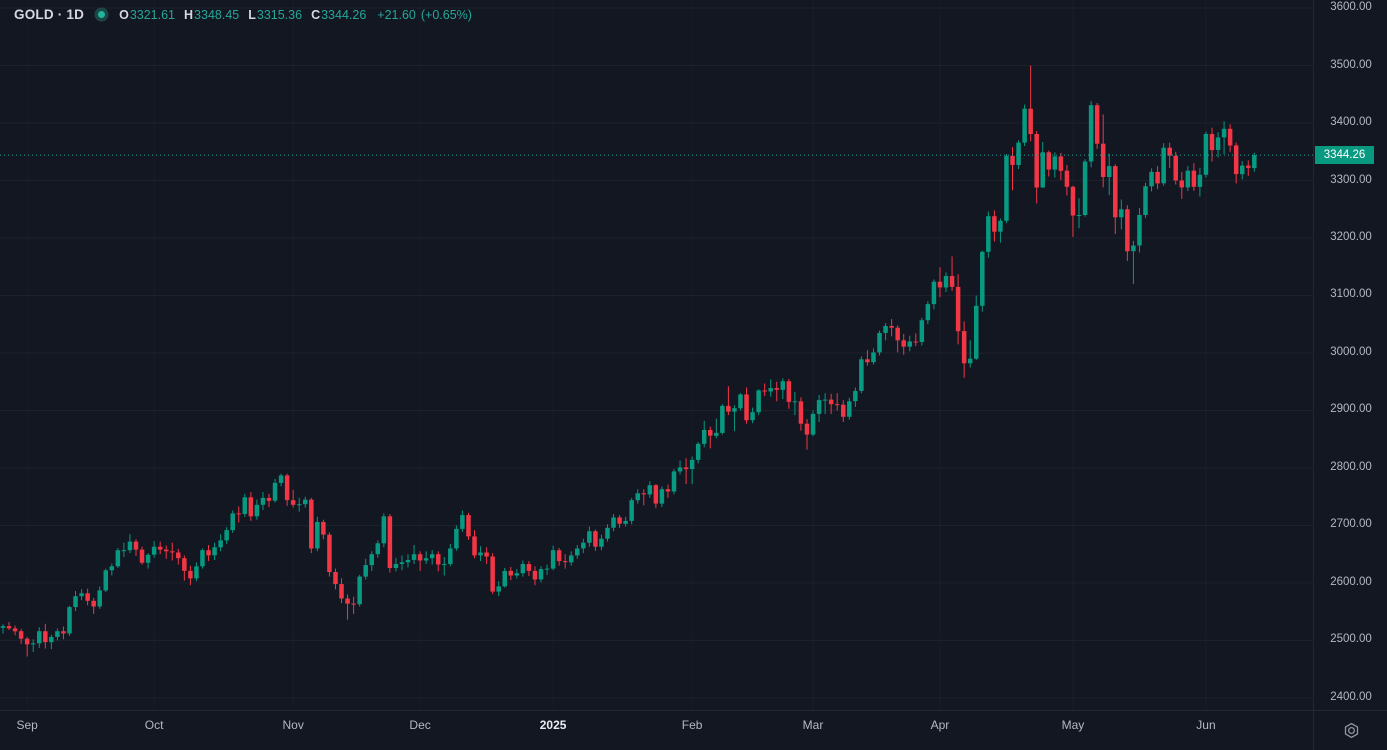  What do you see at coordinates (1351, 731) in the screenshot?
I see `axis-settings-button` at bounding box center [1351, 731].